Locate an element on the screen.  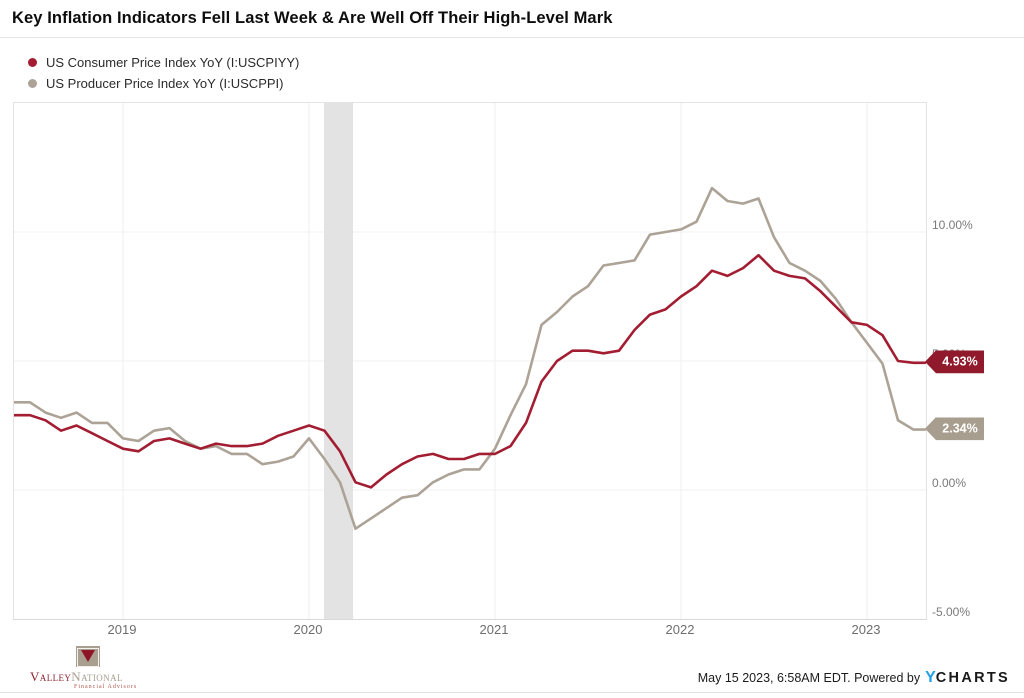
x-tick-label: 2021 is located at coordinates (494, 629).